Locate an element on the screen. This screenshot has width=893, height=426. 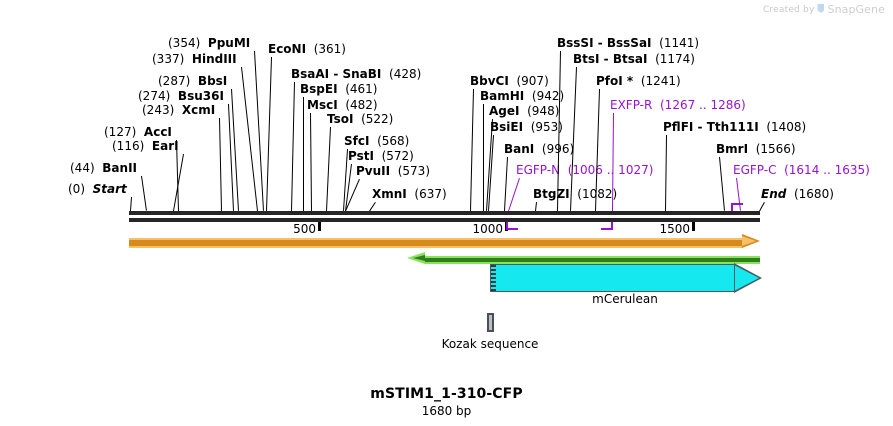
ruler-tick-label: 1500 is located at coordinates (674, 229).